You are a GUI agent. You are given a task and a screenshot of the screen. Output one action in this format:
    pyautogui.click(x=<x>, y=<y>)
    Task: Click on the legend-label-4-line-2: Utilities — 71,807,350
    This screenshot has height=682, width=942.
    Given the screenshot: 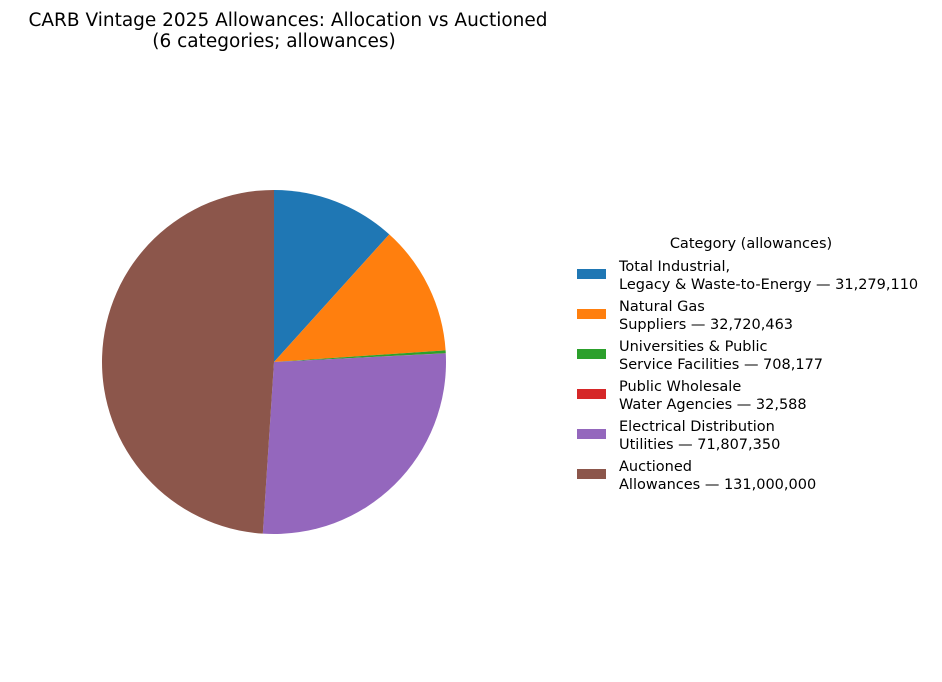 What is the action you would take?
    pyautogui.click(x=699, y=445)
    